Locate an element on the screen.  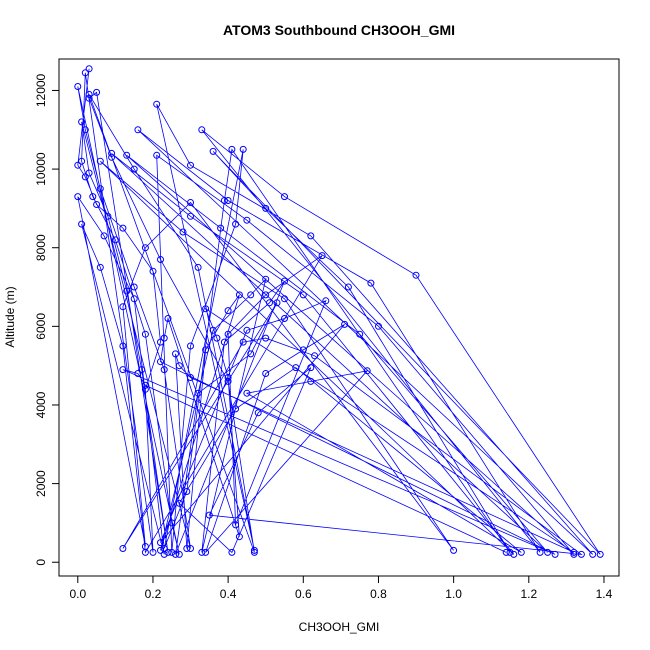
y-tick-label: 10000 is located at coordinates (41, 169).